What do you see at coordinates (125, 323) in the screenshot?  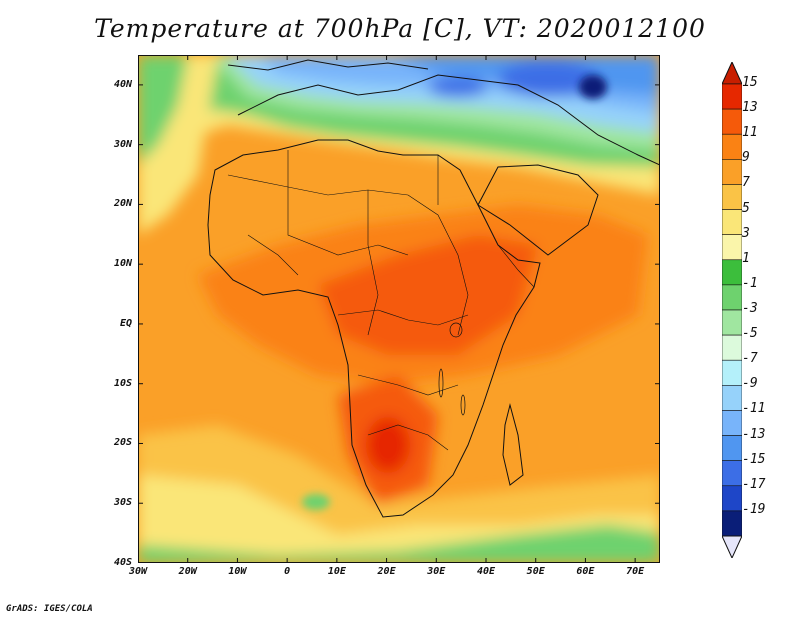 I see `lat-tick-label: EQ` at bounding box center [125, 323].